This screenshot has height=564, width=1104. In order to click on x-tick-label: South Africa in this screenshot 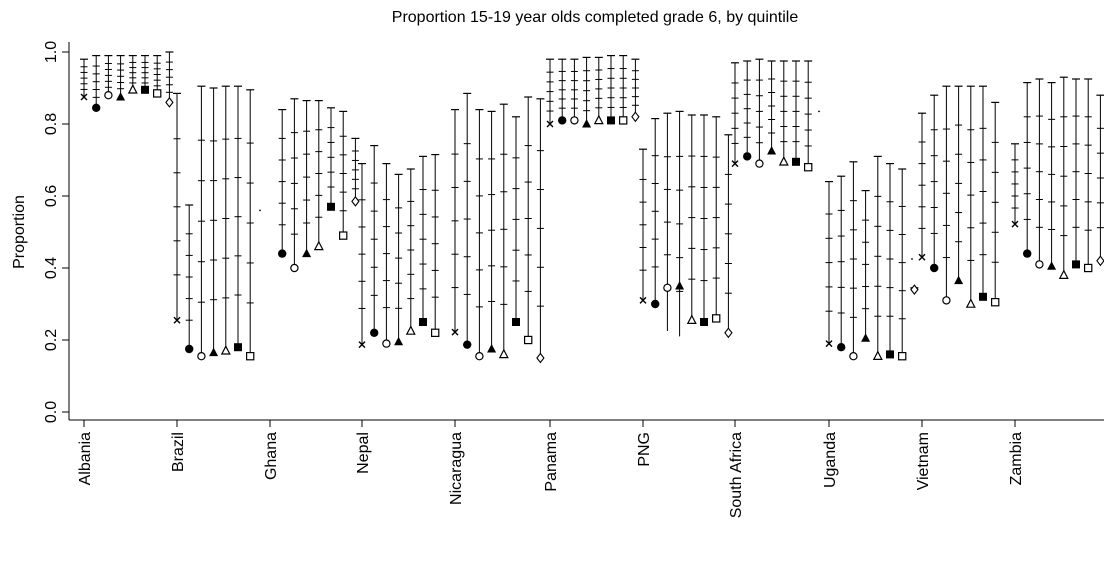, I will do `click(736, 475)`.